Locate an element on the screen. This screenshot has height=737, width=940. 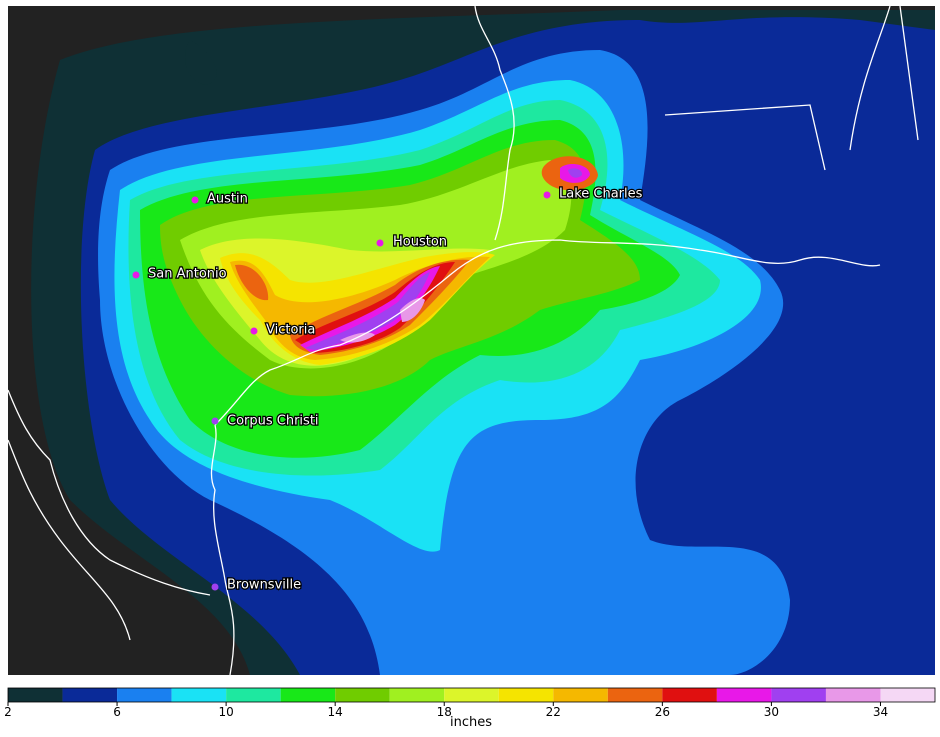
city-label: Corpus Christi is located at coordinates (273, 421).